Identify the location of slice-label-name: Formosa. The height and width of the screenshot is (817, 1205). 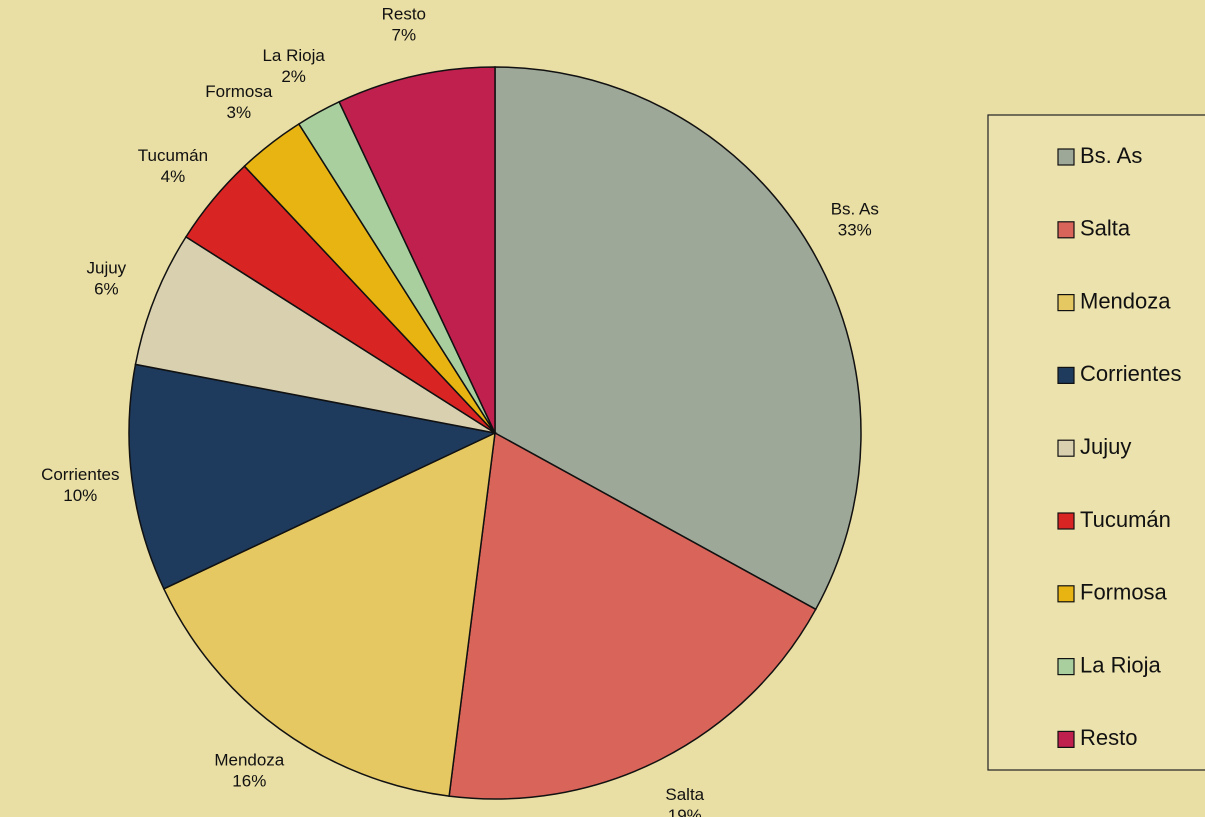
(239, 91).